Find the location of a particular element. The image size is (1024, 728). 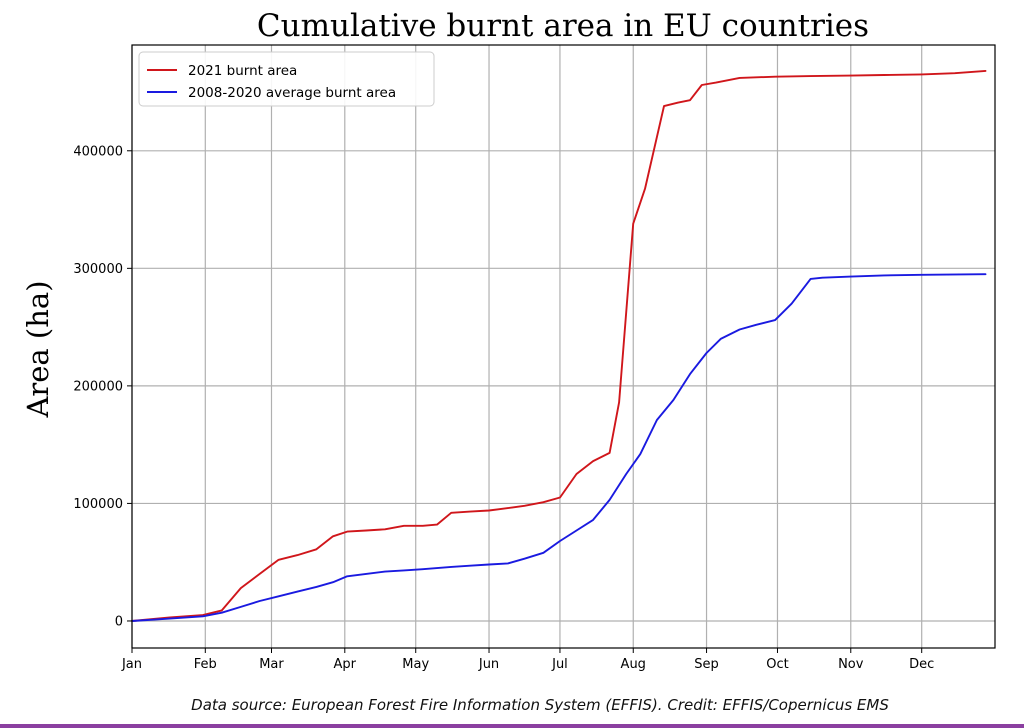

legend-box is located at coordinates (286, 79).